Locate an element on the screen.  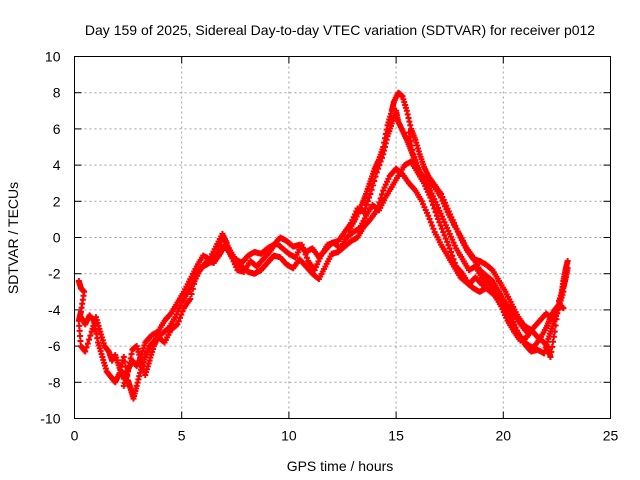
x-tick-label: 5 is located at coordinates (182, 436).